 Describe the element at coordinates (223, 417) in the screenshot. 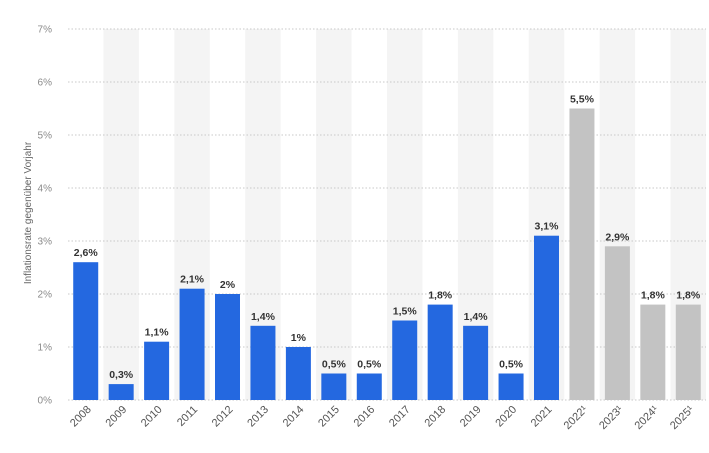

I see `x-tick-label: 2012` at that location.